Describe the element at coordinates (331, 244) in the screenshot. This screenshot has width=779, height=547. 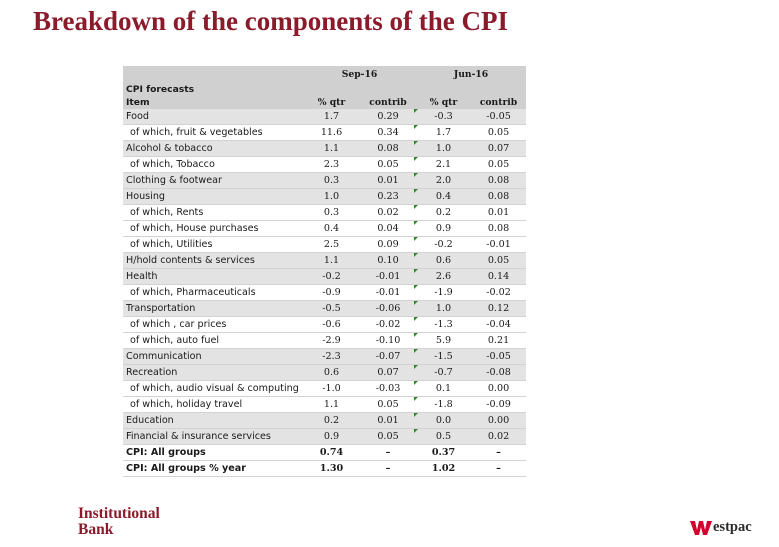
I see `sep-qtr-cell: 2.5` at that location.